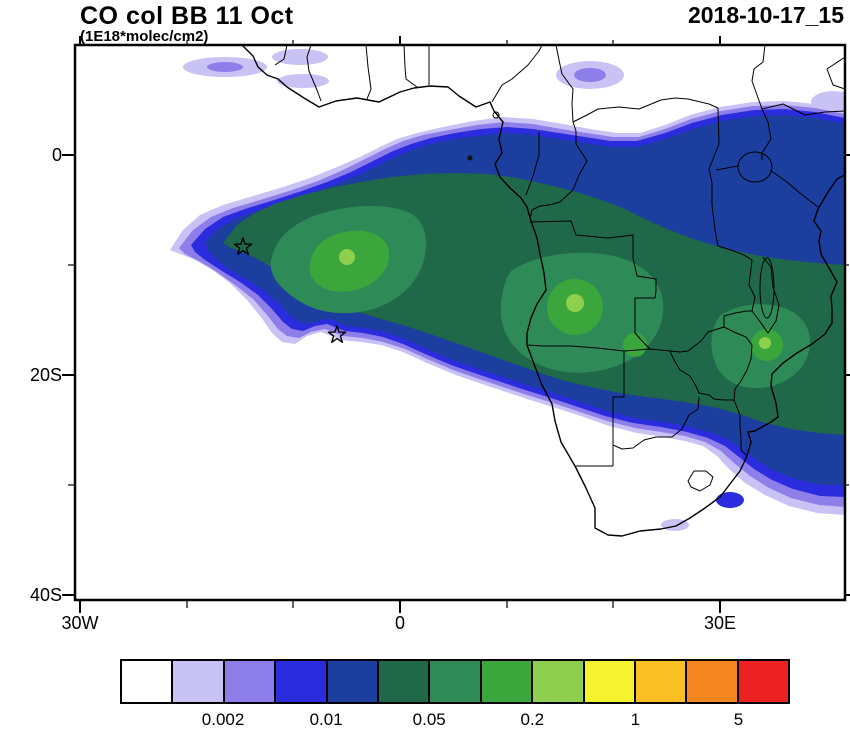  Describe the element at coordinates (738, 719) in the screenshot. I see `colorbar-tick-label: 5` at that location.